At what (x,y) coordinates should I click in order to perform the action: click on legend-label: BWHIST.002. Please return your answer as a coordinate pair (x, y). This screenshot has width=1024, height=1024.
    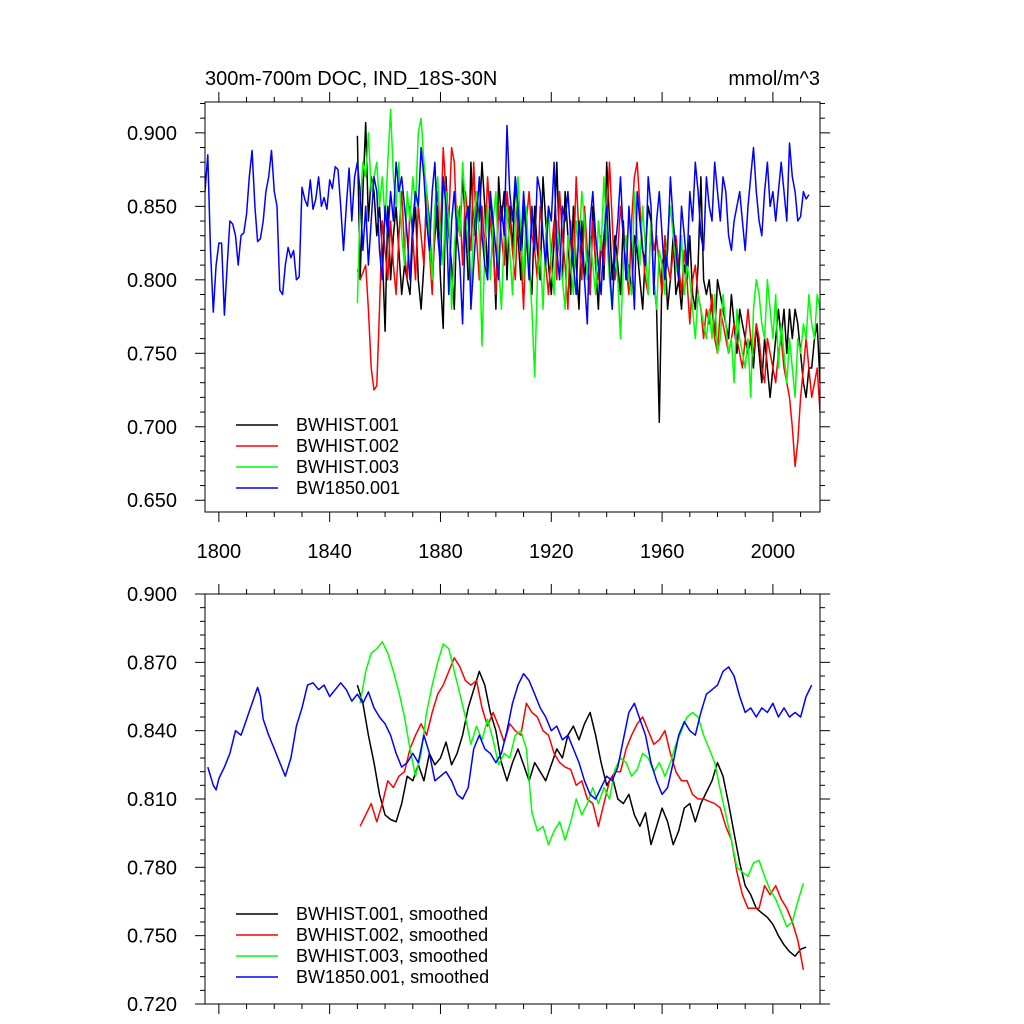
    Looking at the image, I should click on (347, 446).